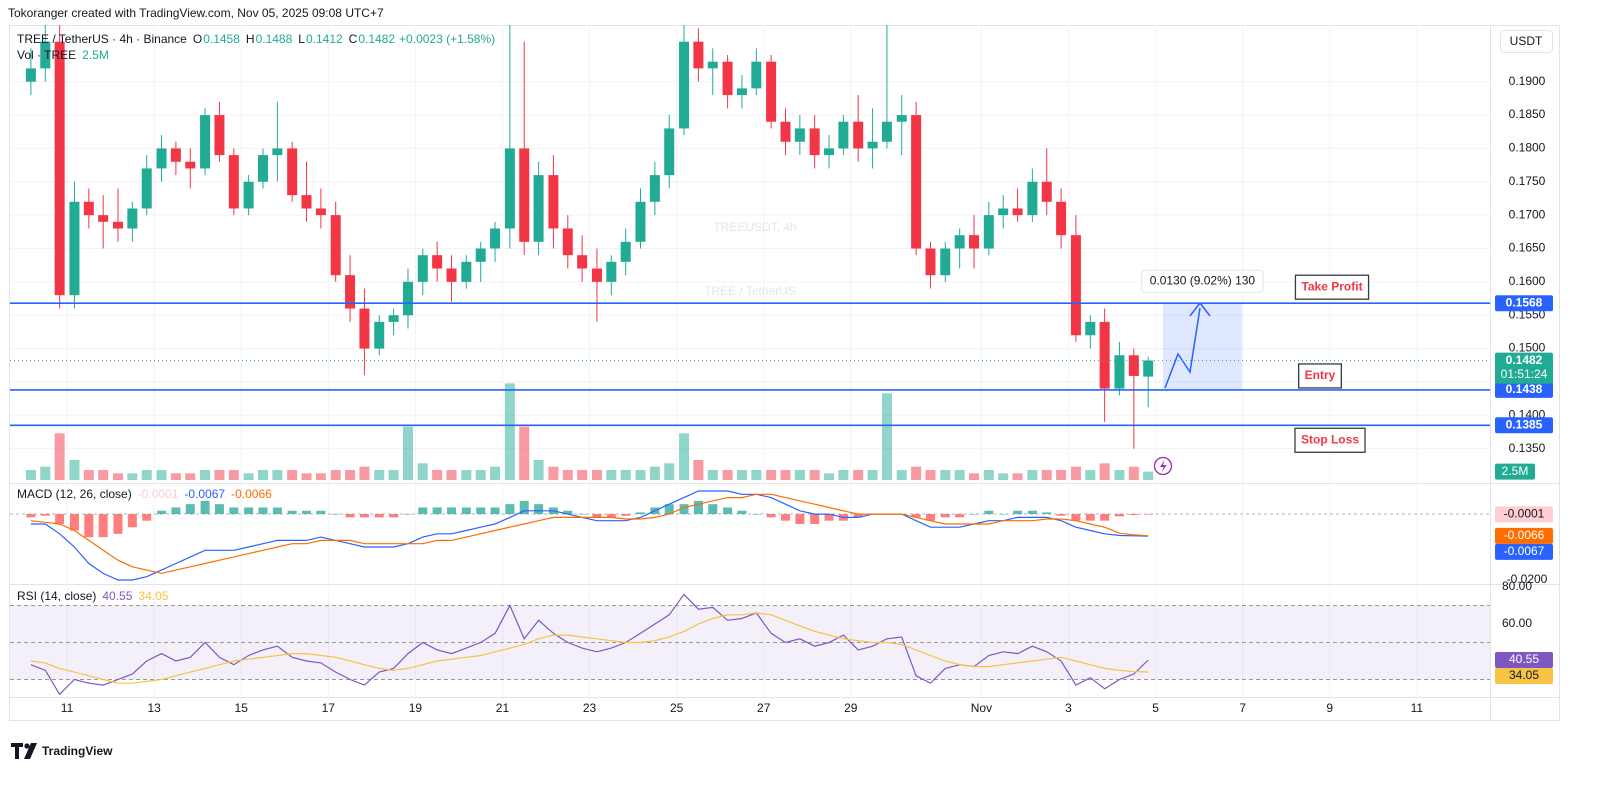 The height and width of the screenshot is (797, 1600). I want to click on countdown-label: 01:51:24, so click(1524, 374).